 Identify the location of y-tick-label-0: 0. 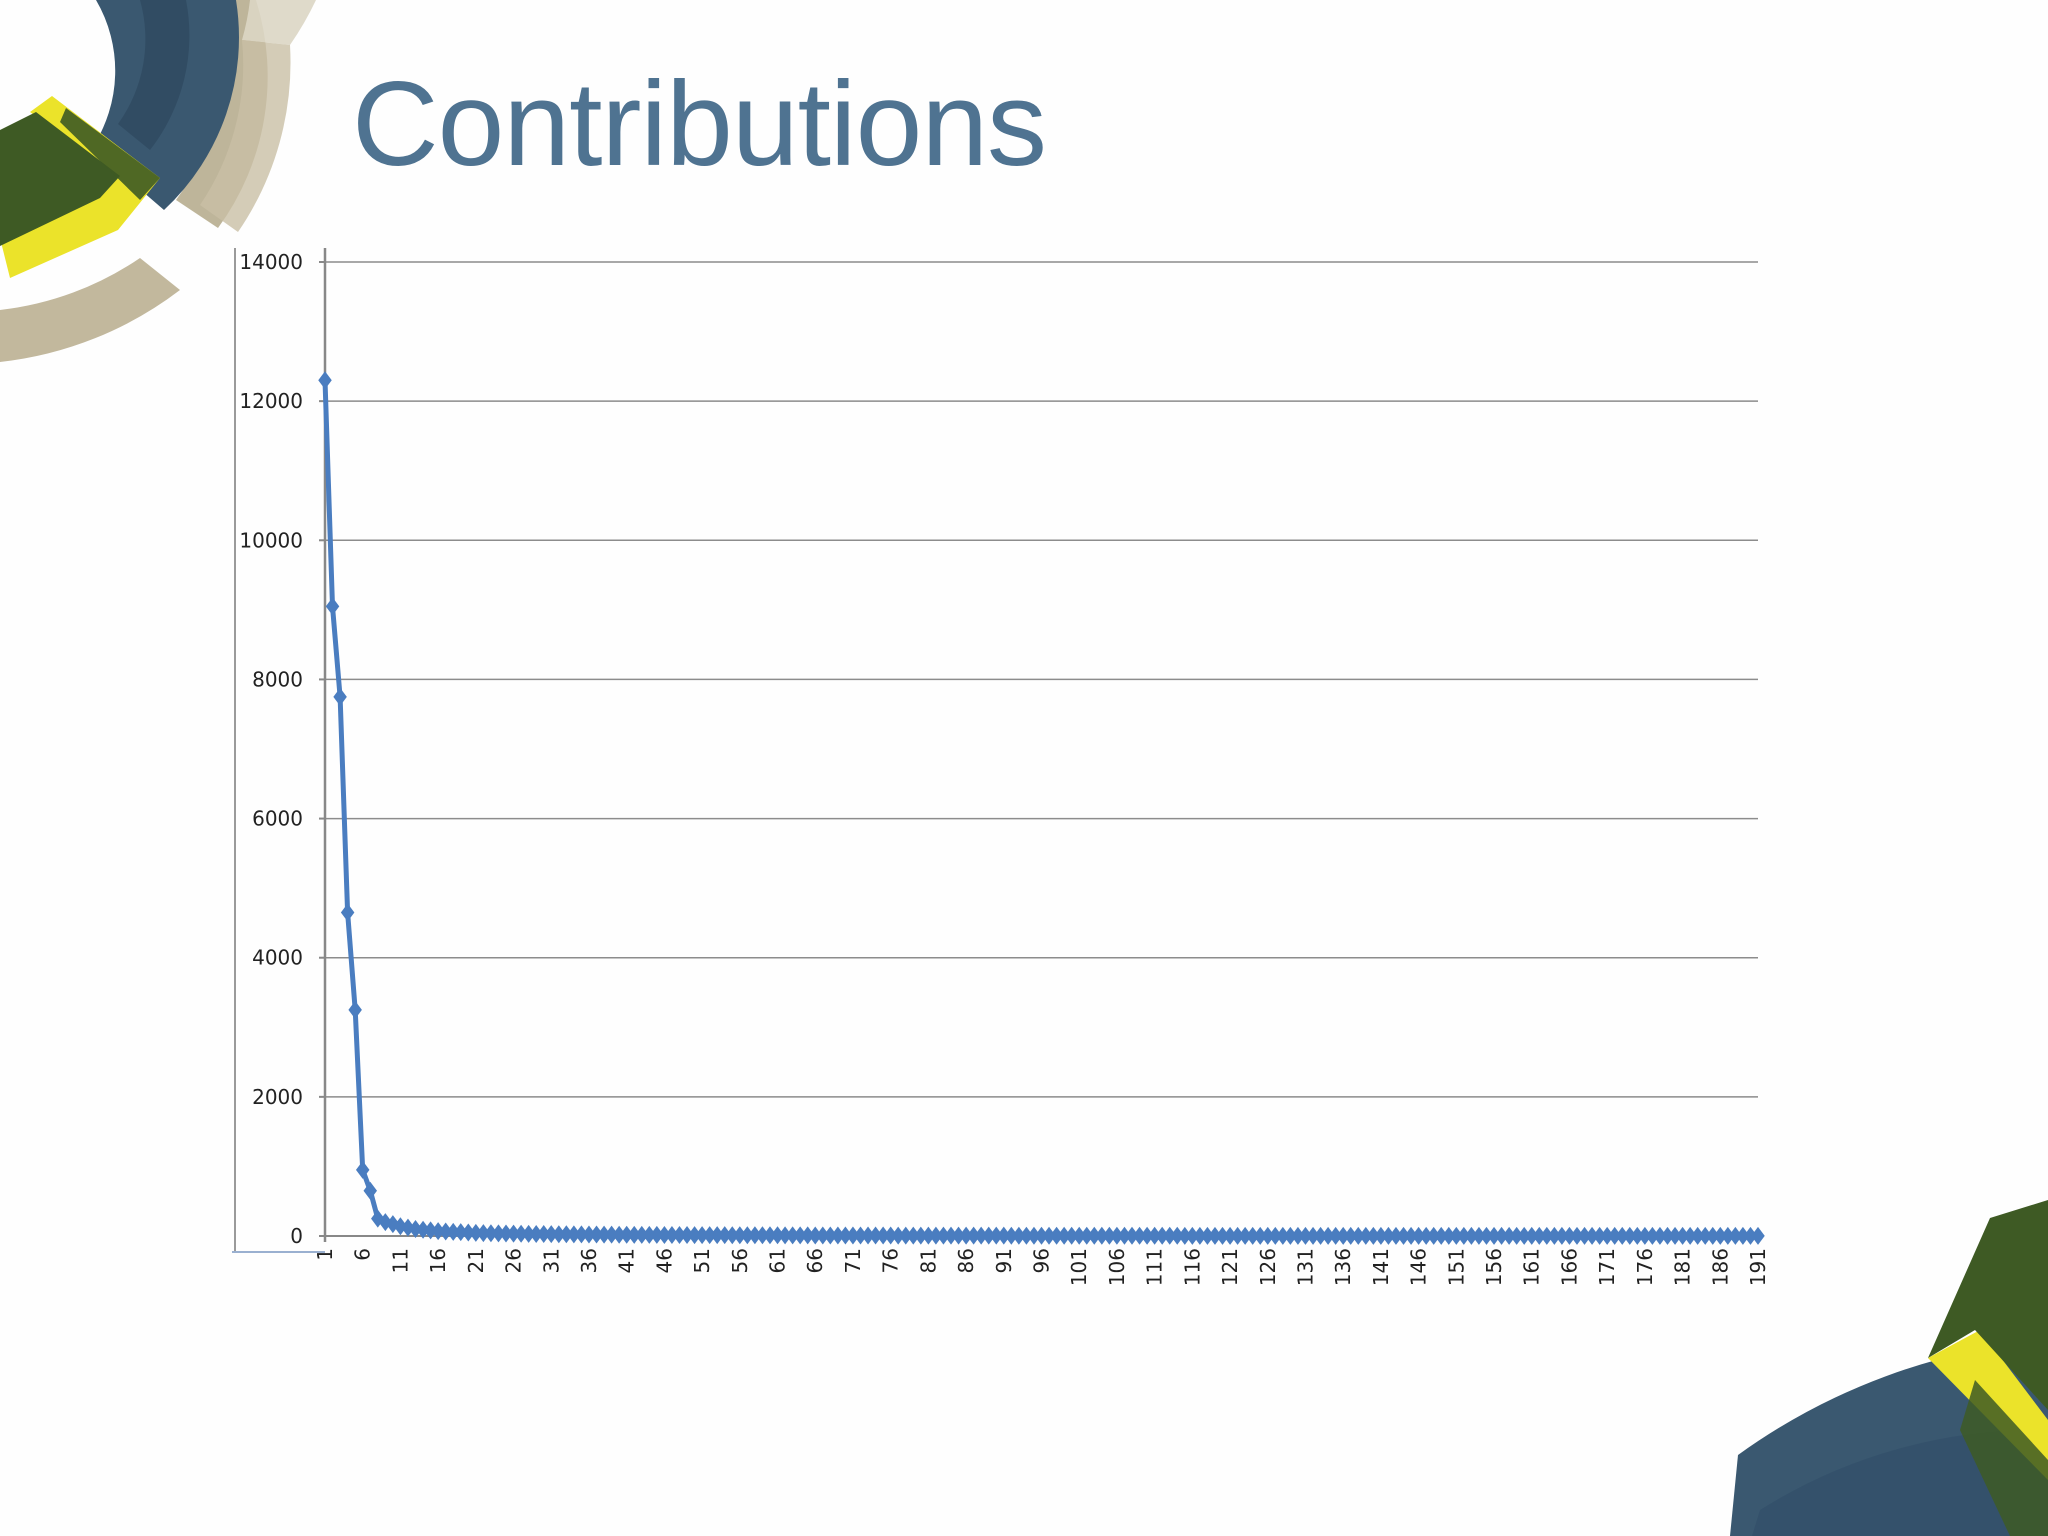
(296, 1236).